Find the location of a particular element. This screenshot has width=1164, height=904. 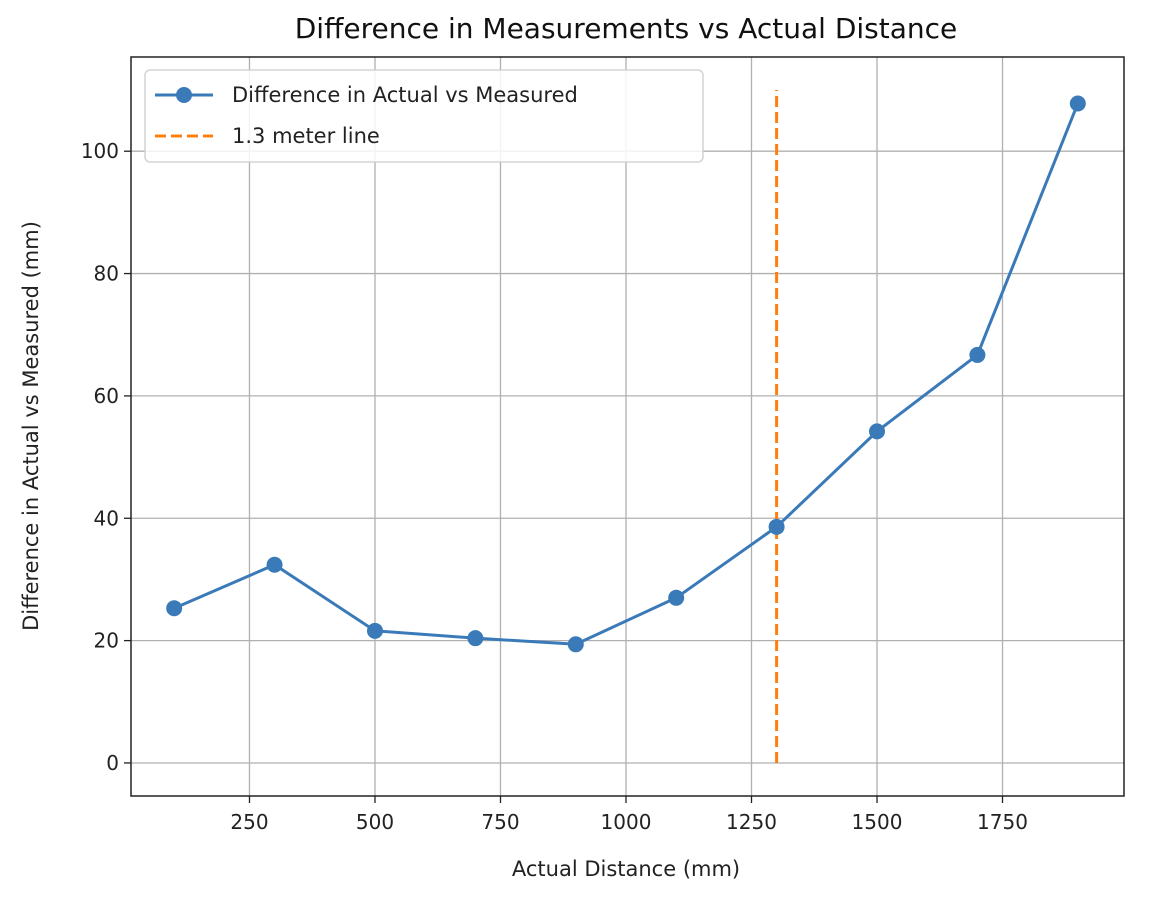

x-ticks: 250 500 750 1000 1250 1500 1750 is located at coordinates (629, 815).